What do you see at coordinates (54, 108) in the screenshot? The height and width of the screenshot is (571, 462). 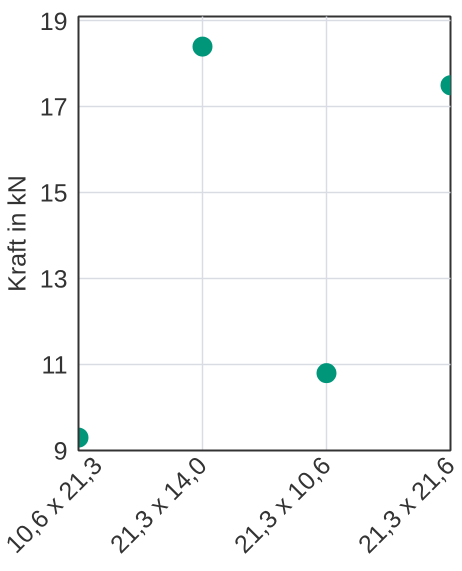 I see `y-tick-label: 17` at bounding box center [54, 108].